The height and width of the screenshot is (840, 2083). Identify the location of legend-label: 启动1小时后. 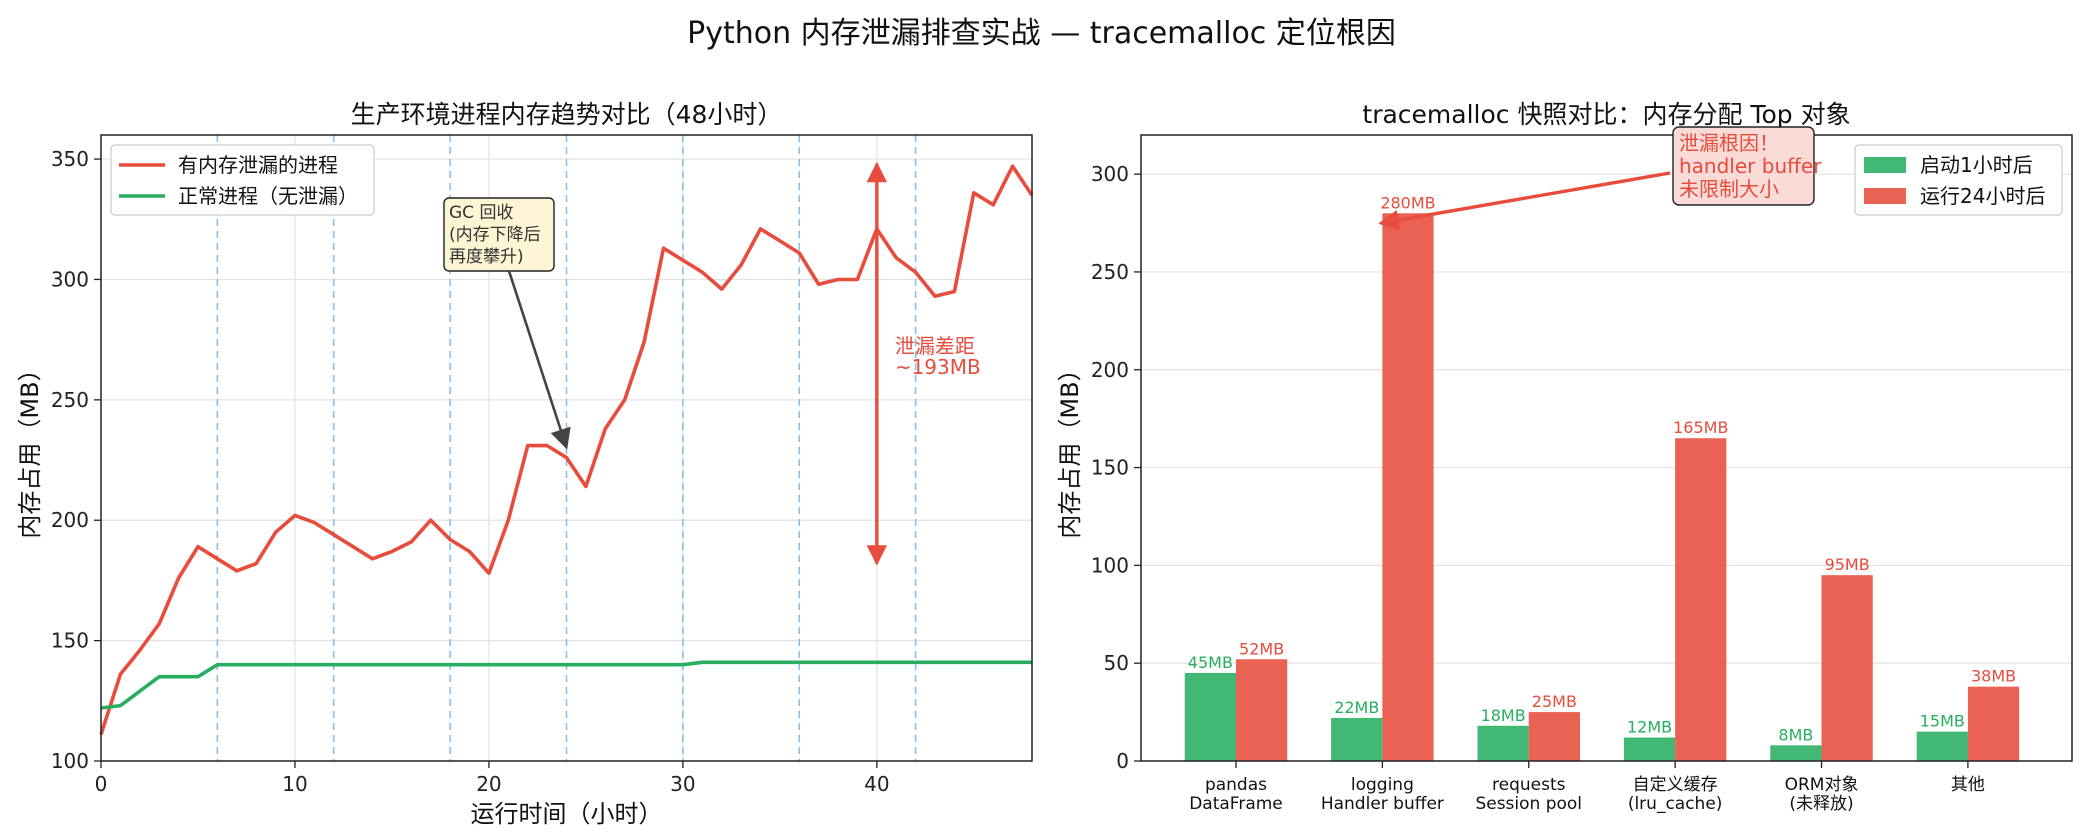
(1976, 165).